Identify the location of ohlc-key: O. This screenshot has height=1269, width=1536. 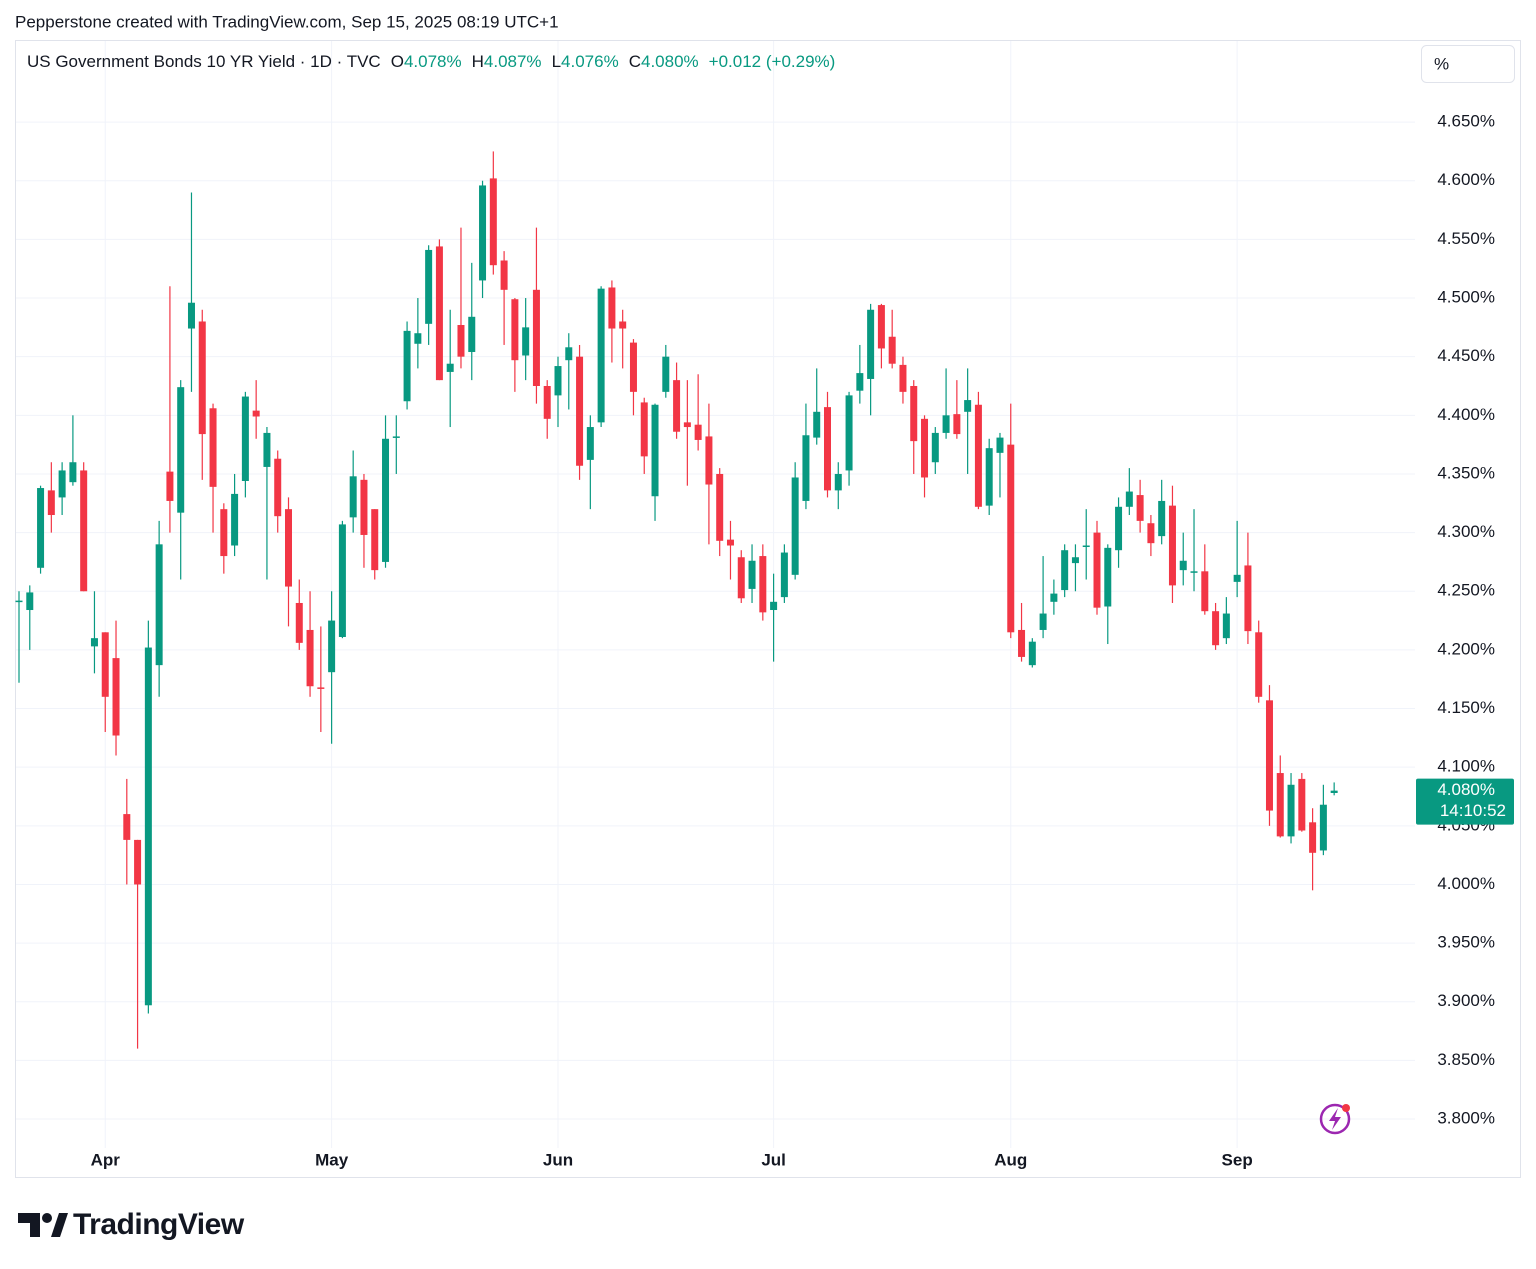
(397, 61).